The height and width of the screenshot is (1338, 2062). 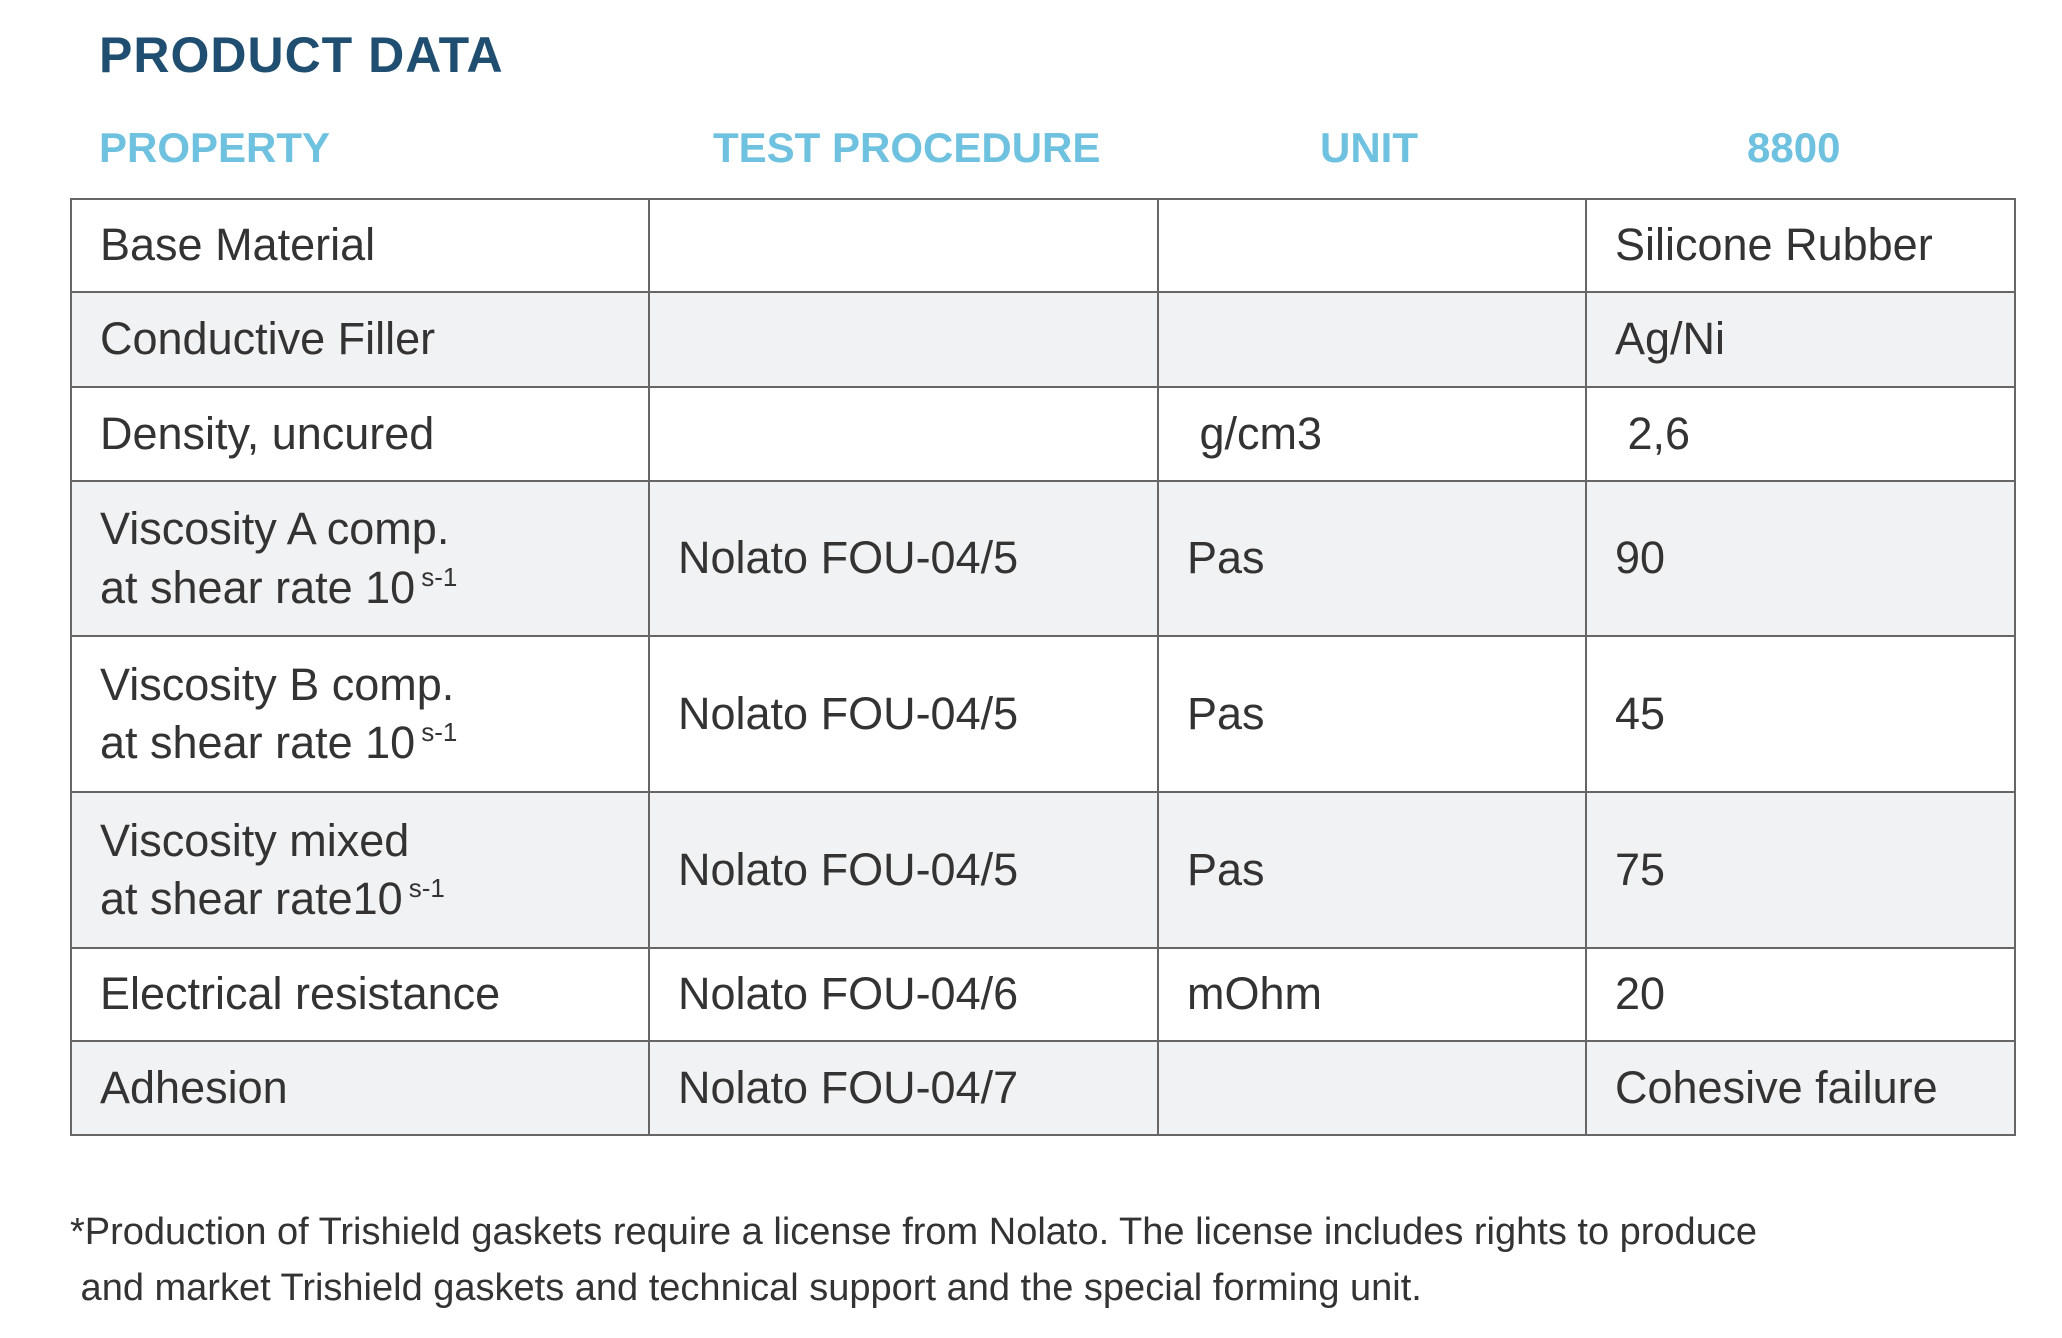 What do you see at coordinates (1372, 994) in the screenshot?
I see `cell-unit: mOhm` at bounding box center [1372, 994].